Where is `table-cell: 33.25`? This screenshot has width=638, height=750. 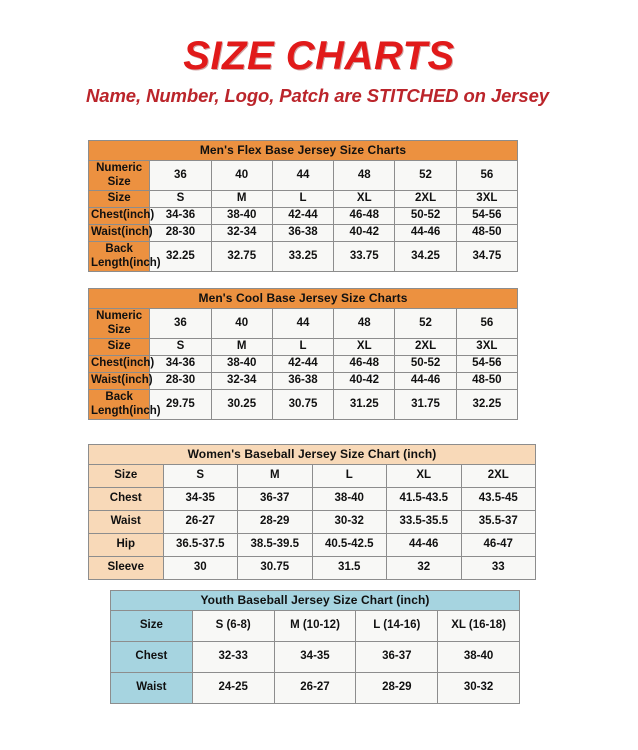 table-cell: 33.25 is located at coordinates (303, 256).